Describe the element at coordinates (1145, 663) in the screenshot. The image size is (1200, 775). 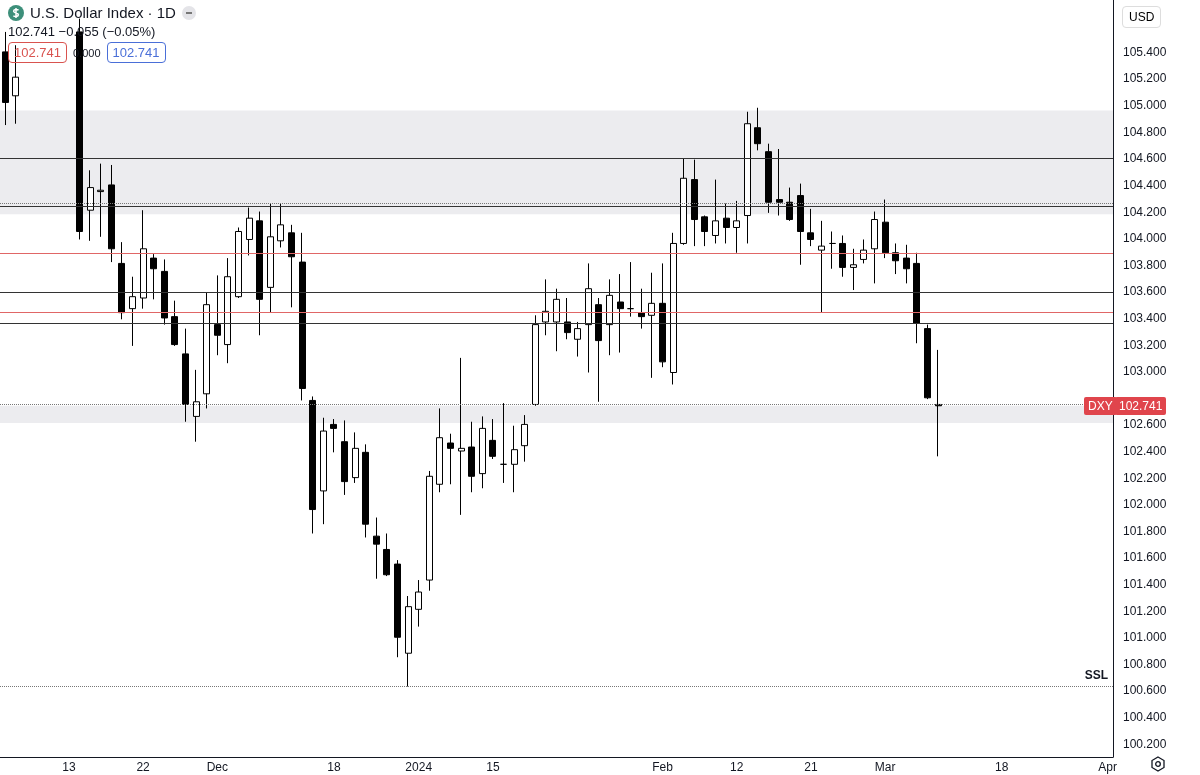
I see `y-tick-label: 100.800` at that location.